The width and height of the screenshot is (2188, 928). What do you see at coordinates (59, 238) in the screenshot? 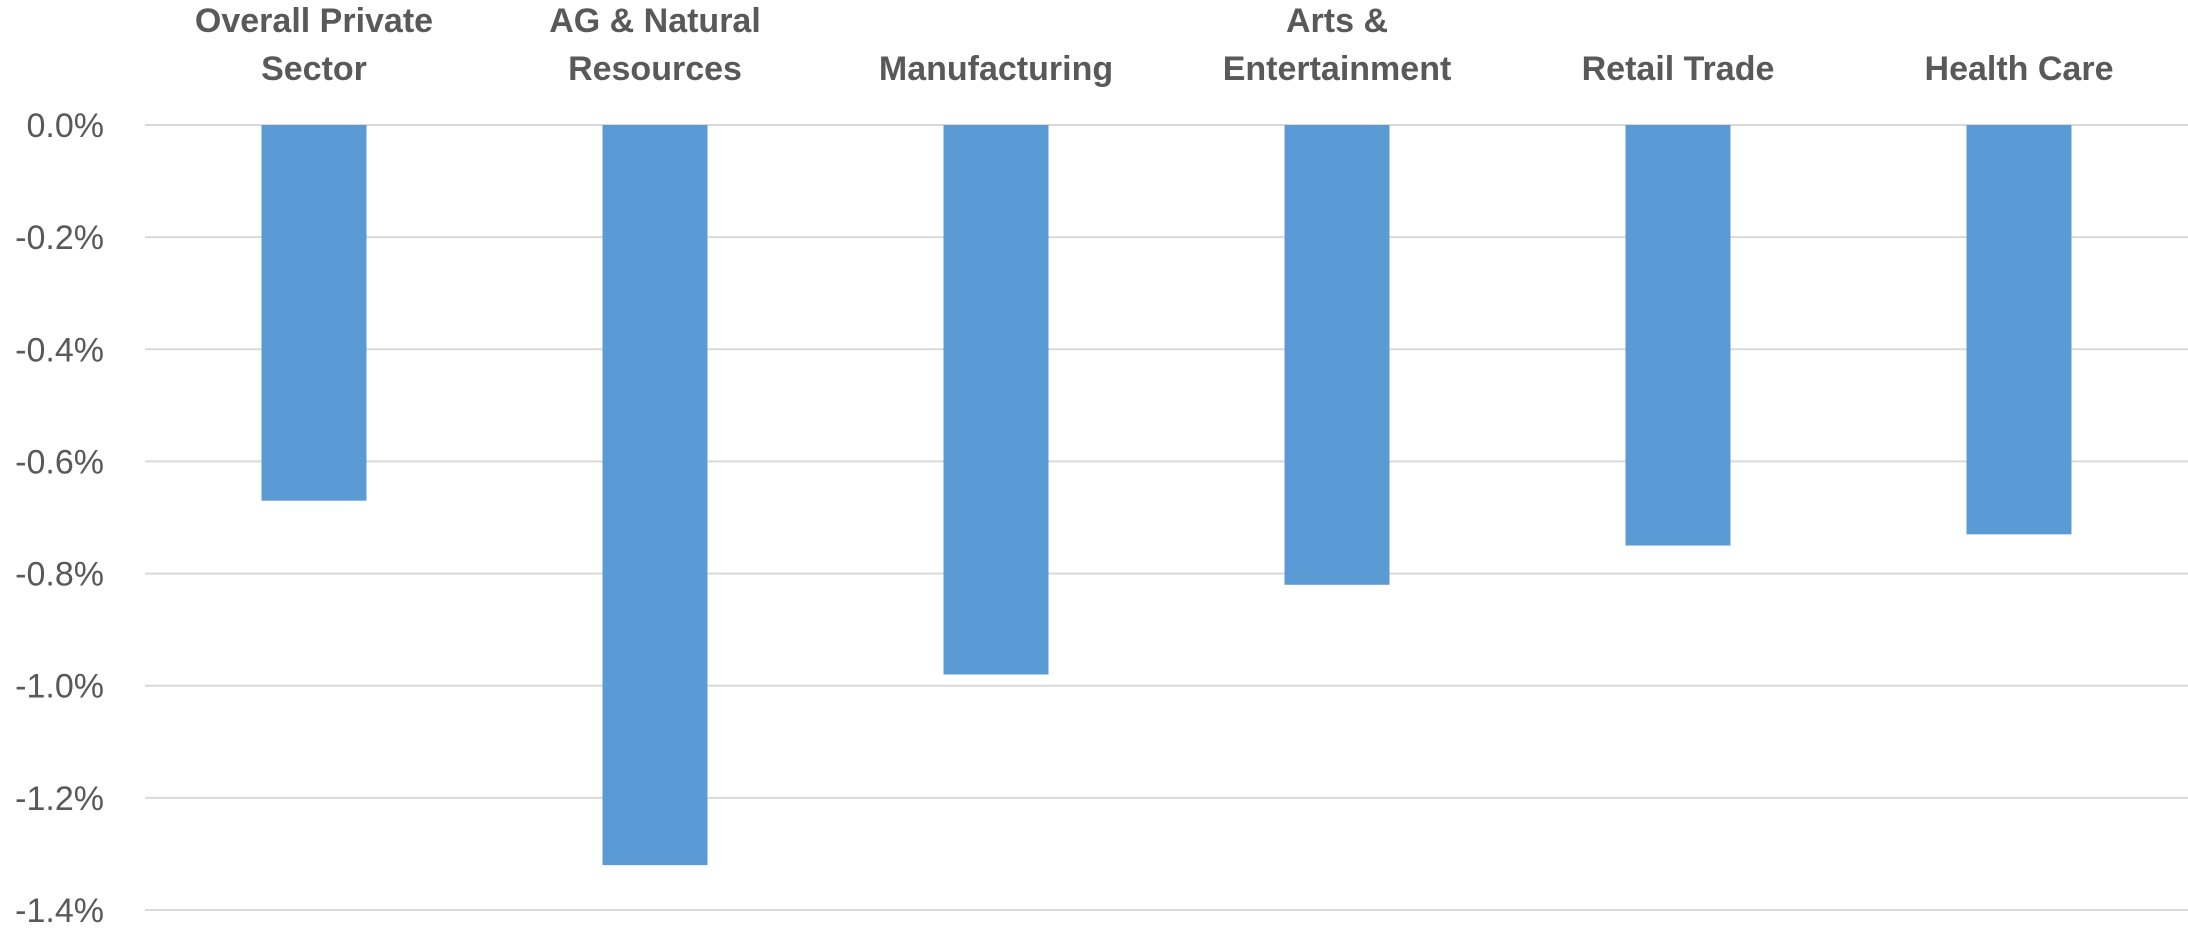
I see `y-tick-label: -0.2%` at bounding box center [59, 238].